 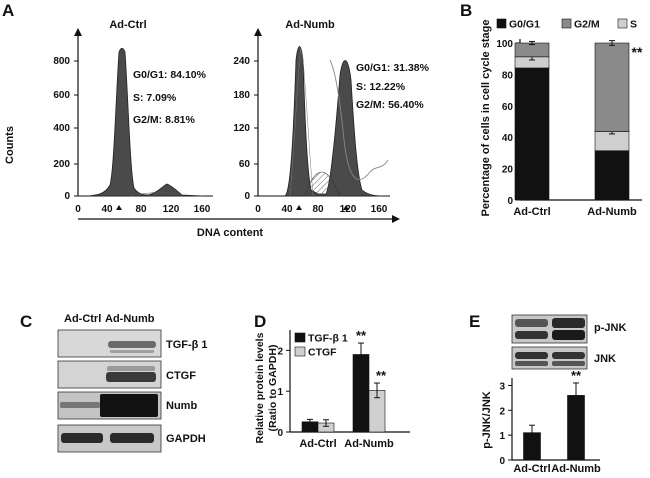 I want to click on ctrl-y-ticks: 0 200 400 600 800, so click(x=65, y=129).